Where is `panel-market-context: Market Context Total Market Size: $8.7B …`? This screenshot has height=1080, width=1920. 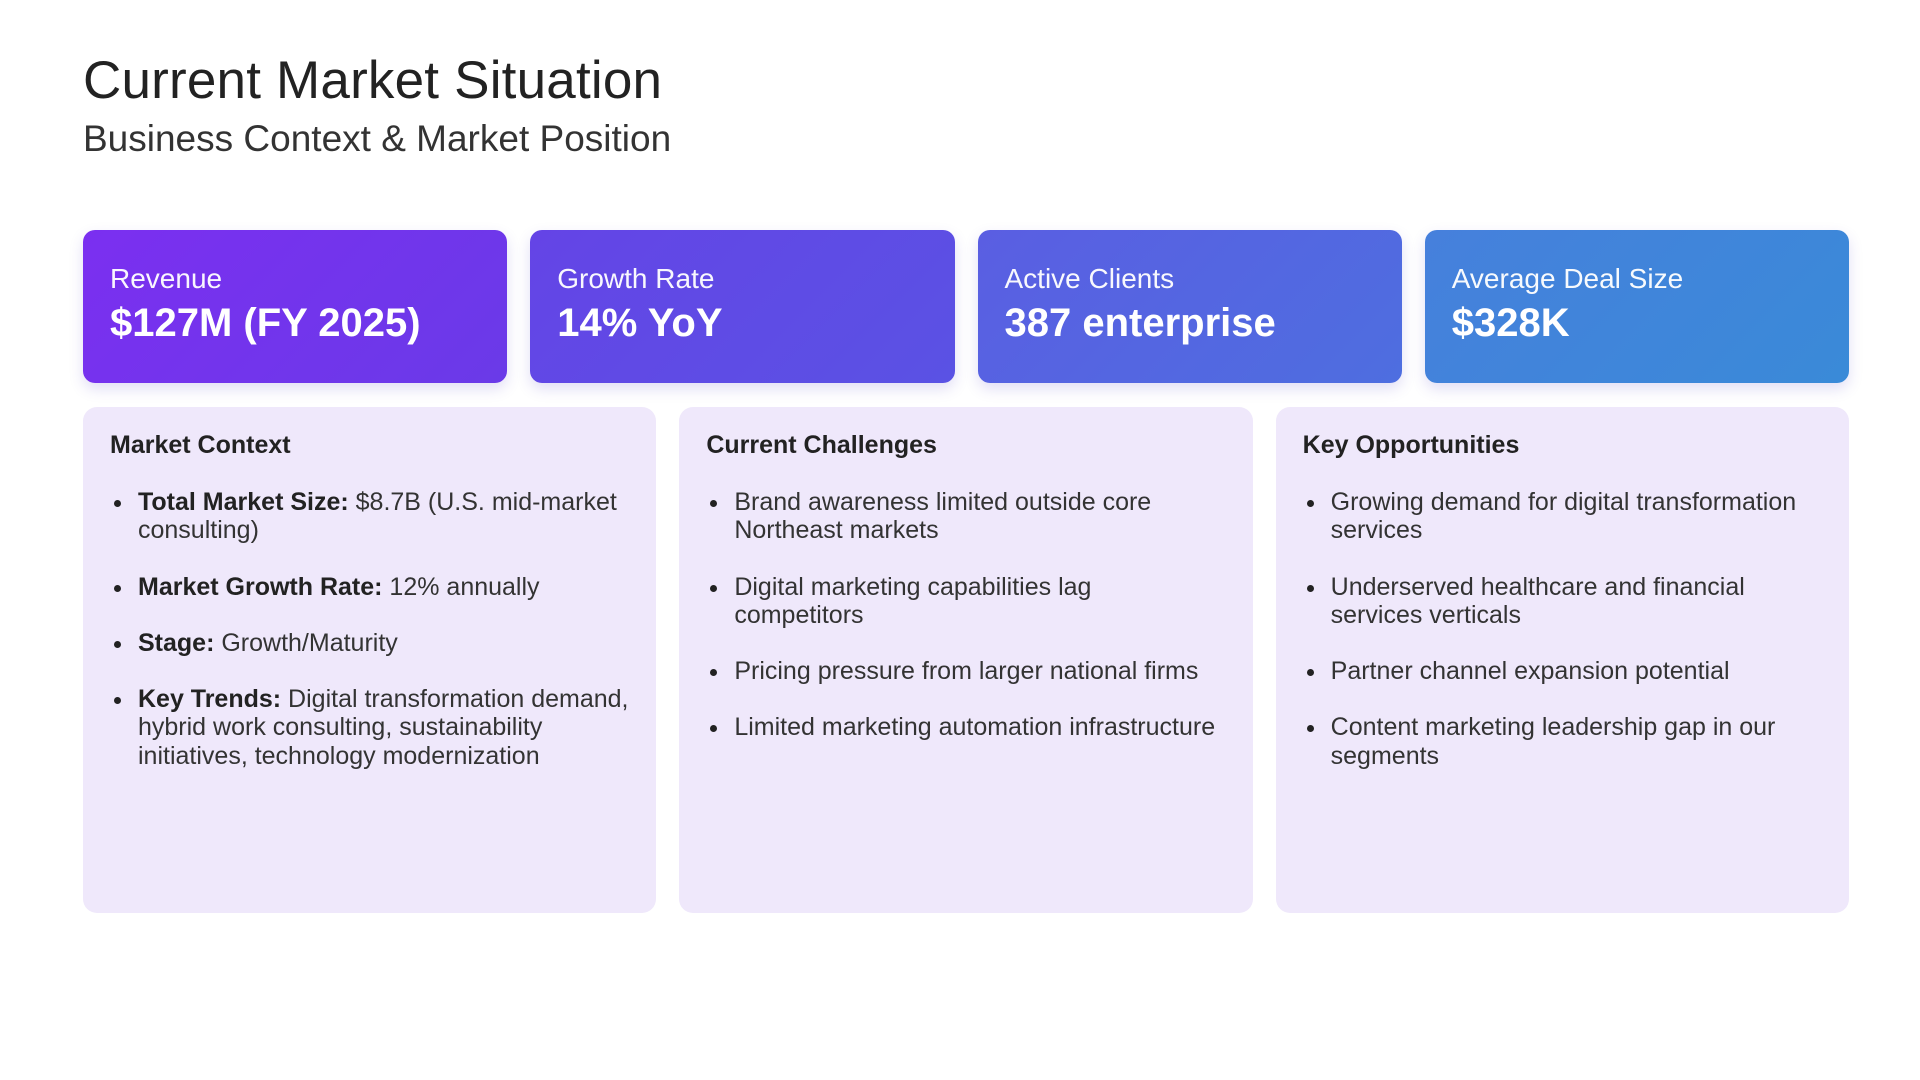
panel-market-context: Market Context Total Market Size: $8.7B … is located at coordinates (370, 660).